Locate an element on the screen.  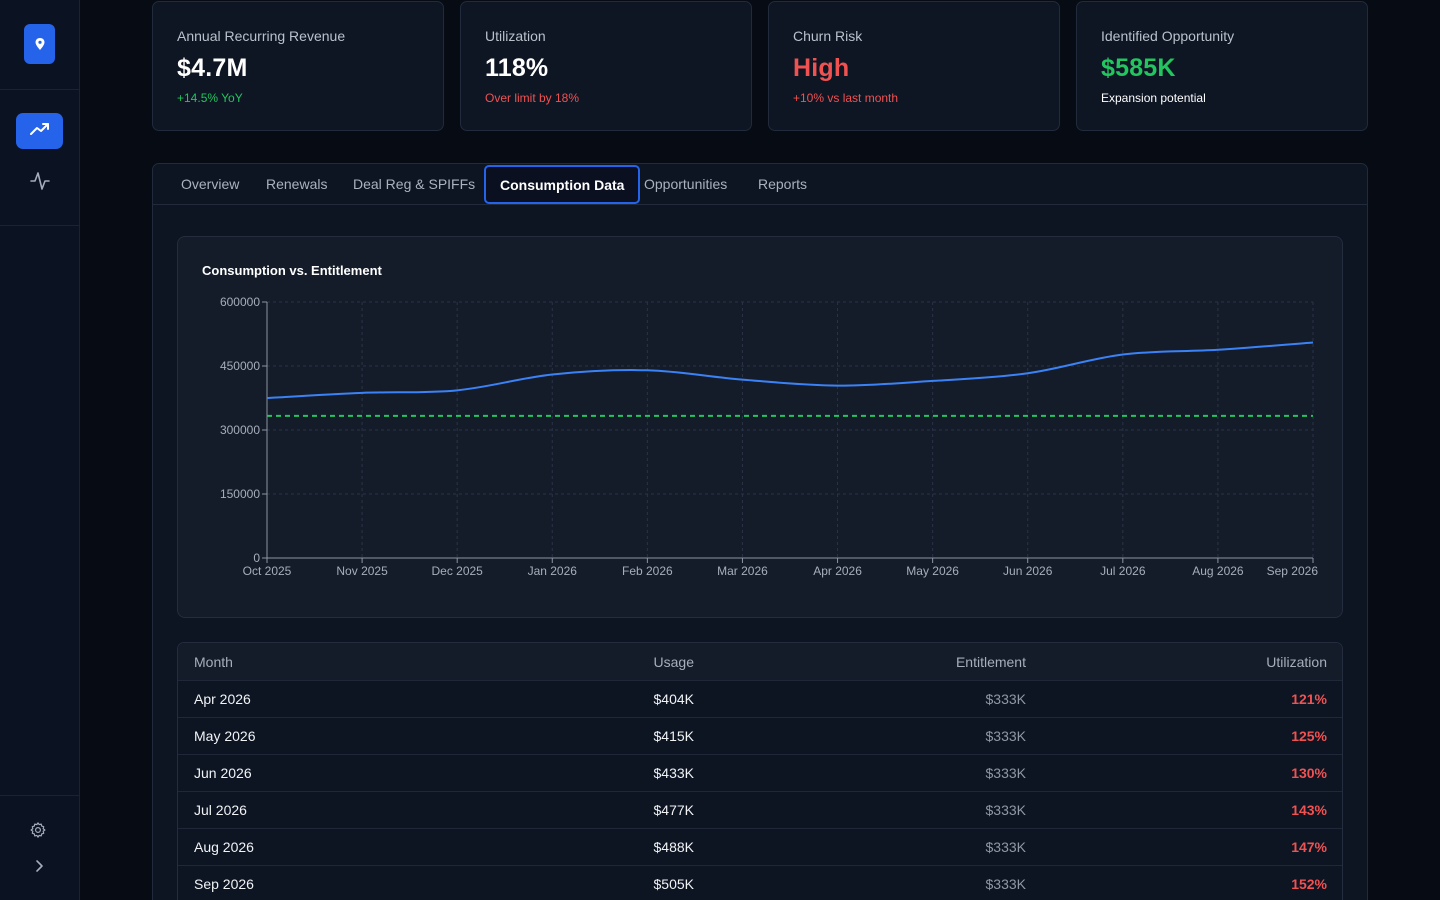
x-tick-label: Jun 2026 is located at coordinates (1028, 571).